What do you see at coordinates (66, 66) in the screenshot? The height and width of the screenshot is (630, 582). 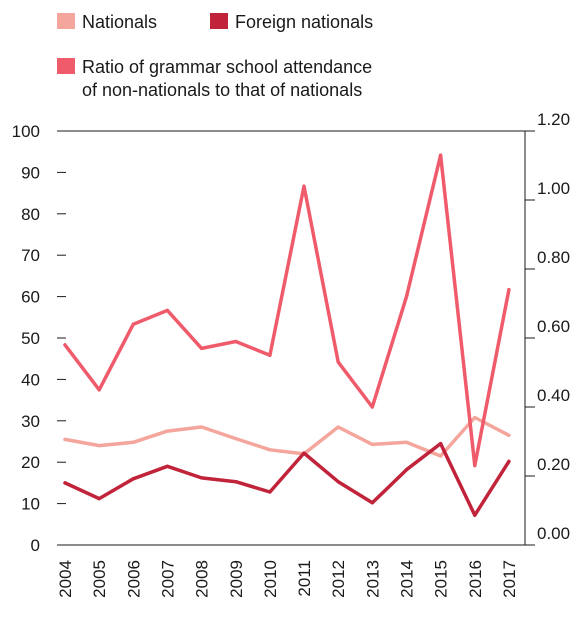 I see `legend-swatch-ratio-of-grammar-school-attendance` at bounding box center [66, 66].